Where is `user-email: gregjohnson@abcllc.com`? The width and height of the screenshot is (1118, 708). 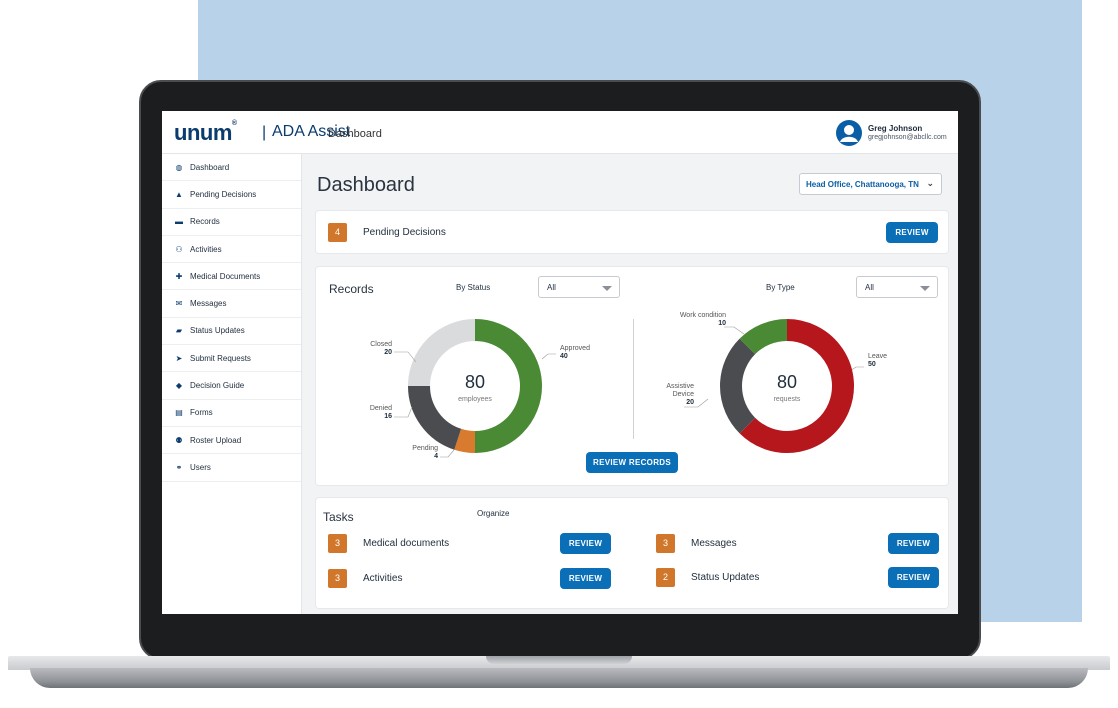
user-email: gregjohnson@abcllc.com is located at coordinates (907, 137).